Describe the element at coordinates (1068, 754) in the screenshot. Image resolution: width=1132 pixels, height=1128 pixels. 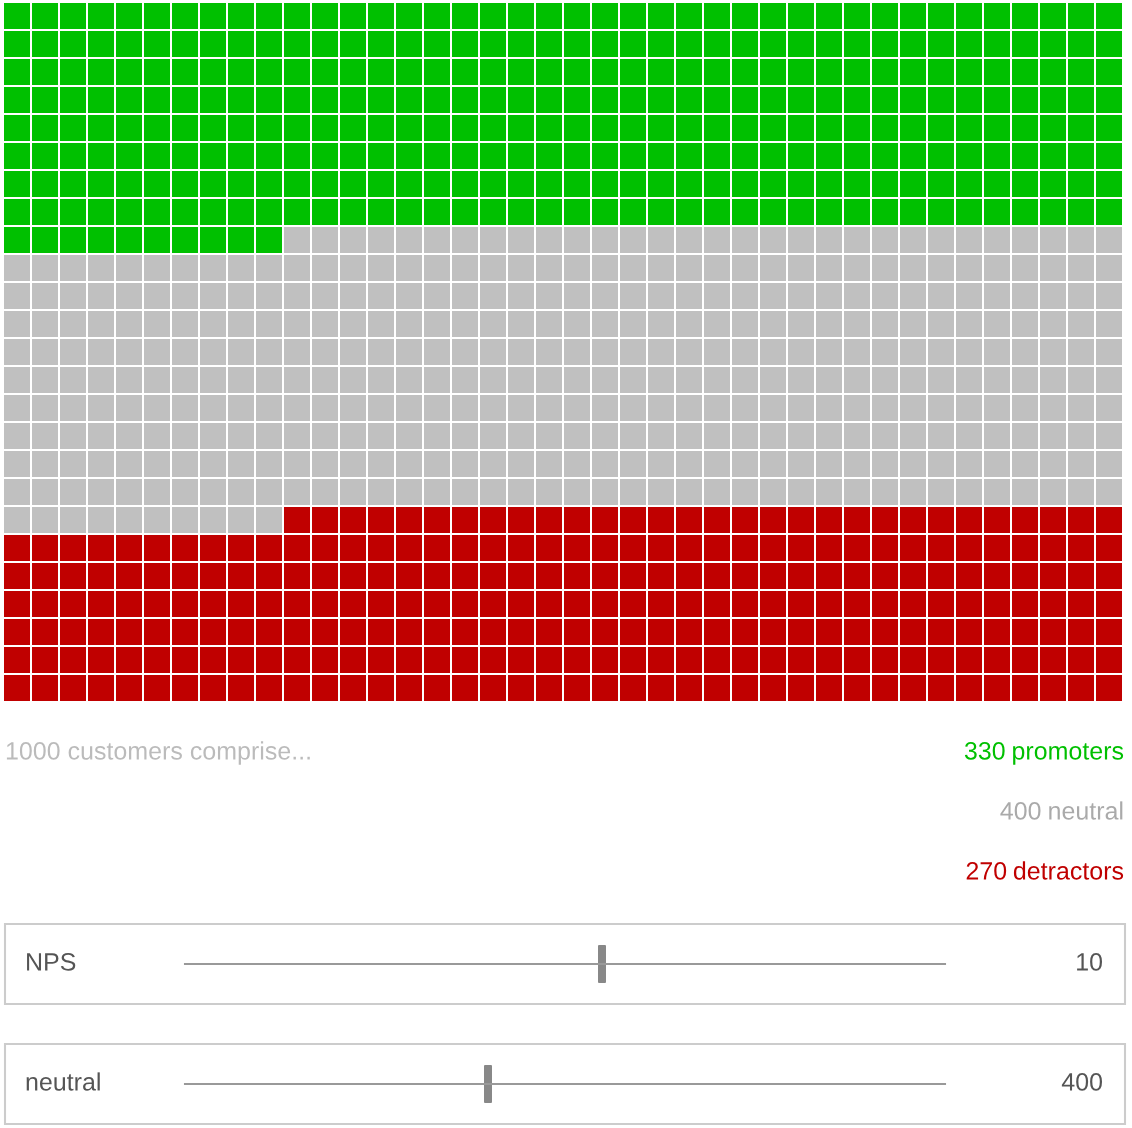
I see `category-label: promoters` at that location.